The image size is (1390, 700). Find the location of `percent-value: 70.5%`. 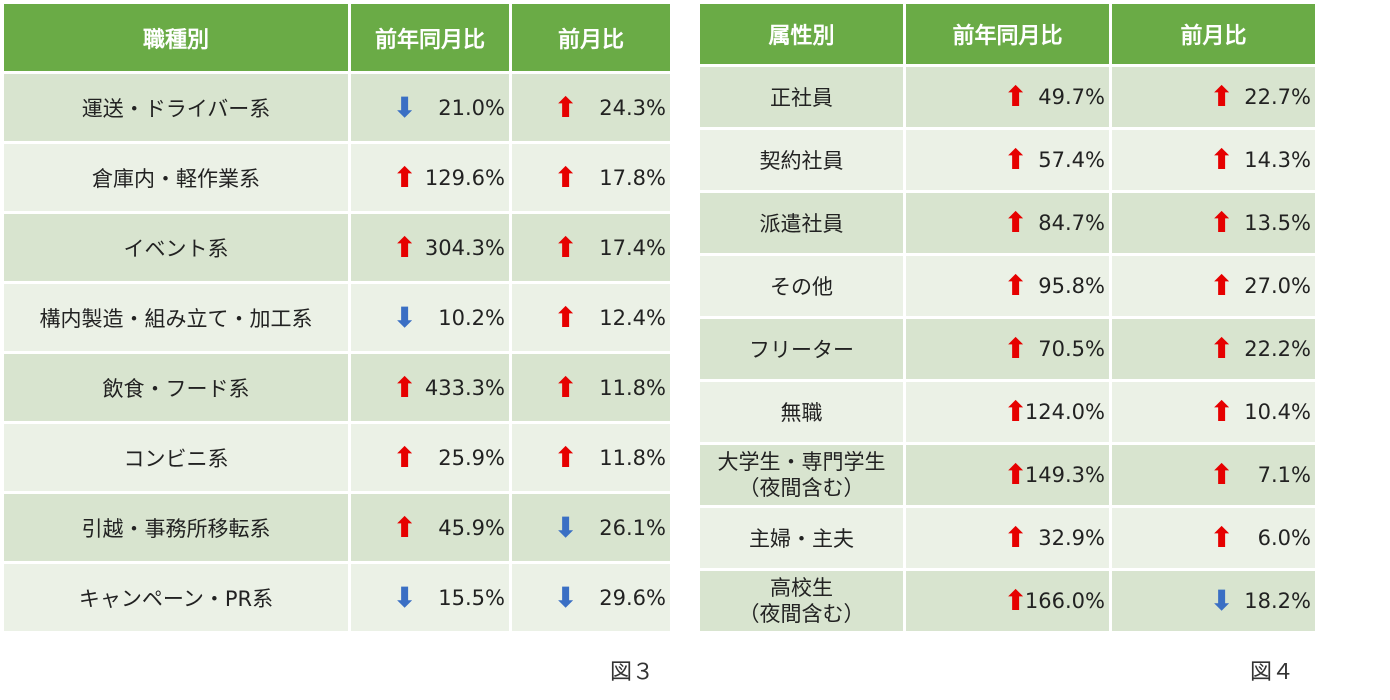

percent-value: 70.5% is located at coordinates (1071, 349).